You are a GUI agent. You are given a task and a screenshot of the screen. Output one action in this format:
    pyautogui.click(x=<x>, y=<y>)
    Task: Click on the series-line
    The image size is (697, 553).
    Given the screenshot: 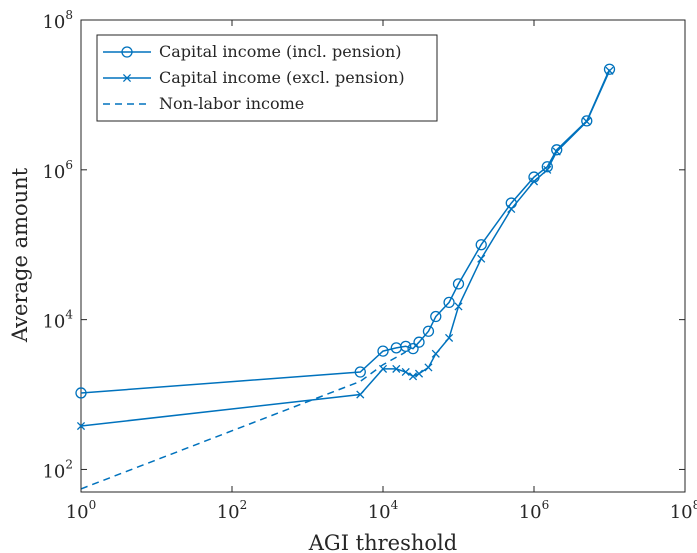 What is the action you would take?
    pyautogui.click(x=243, y=420)
    